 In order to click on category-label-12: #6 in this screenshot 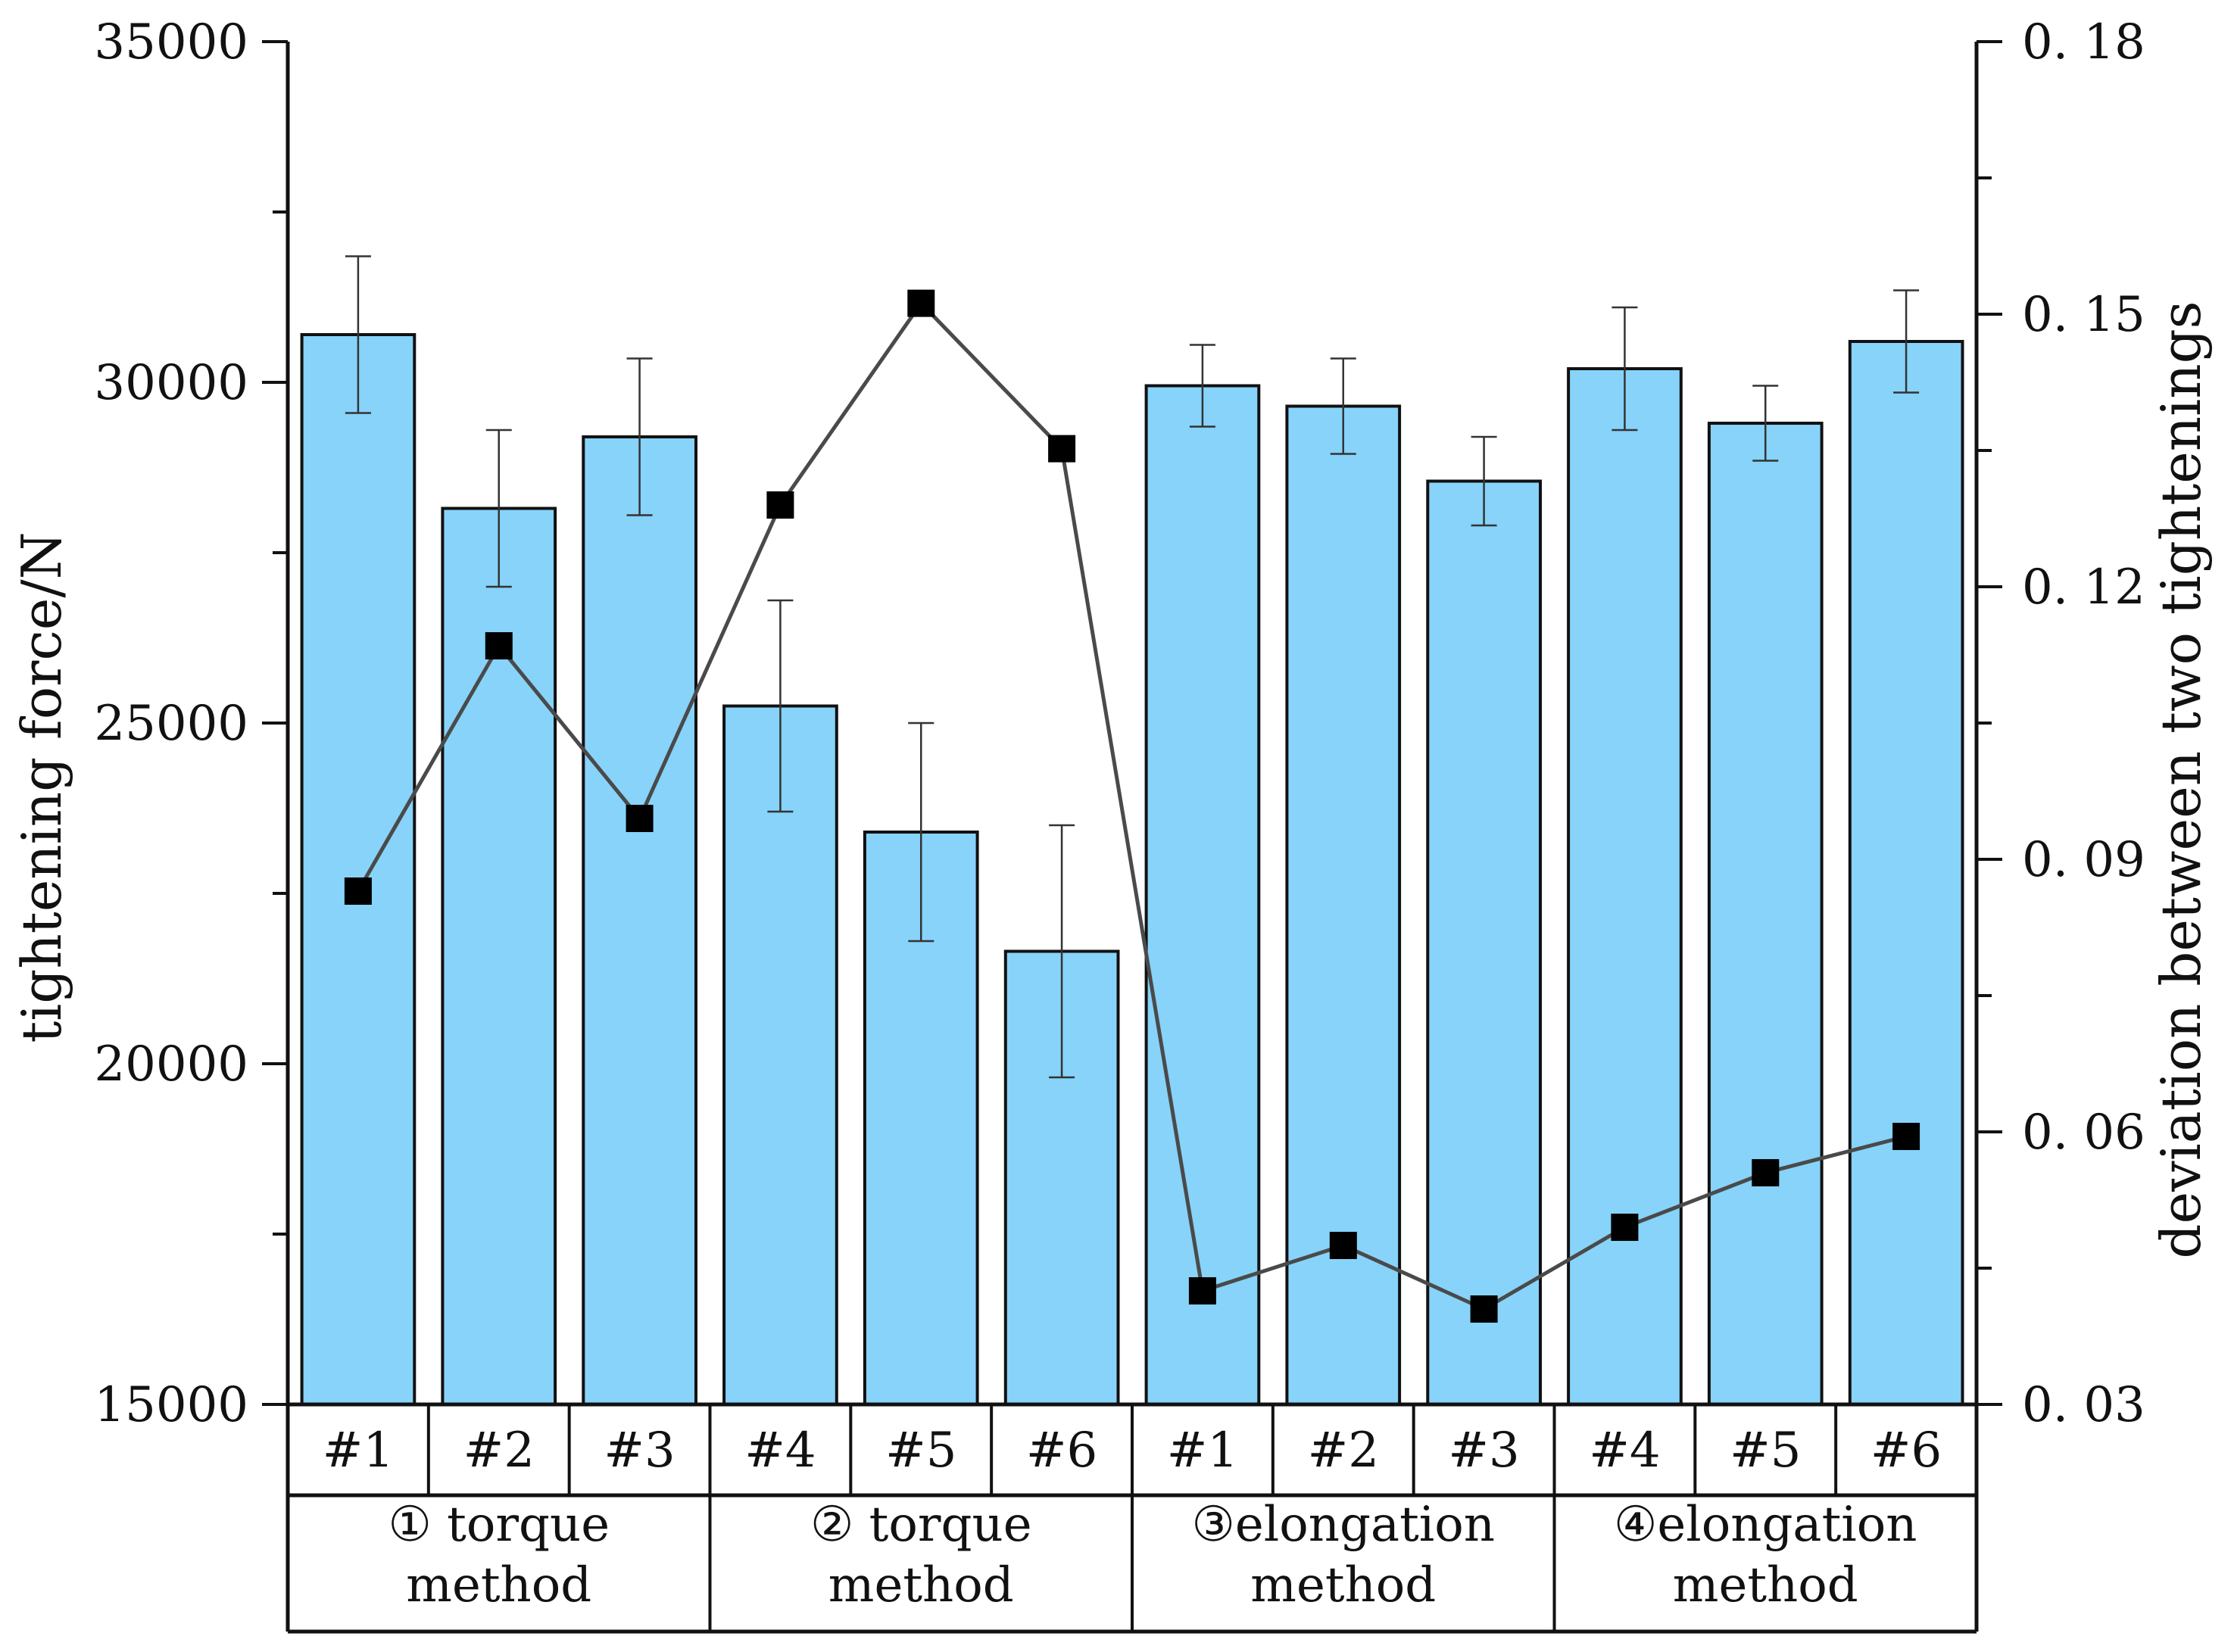, I will do `click(1906, 1451)`.